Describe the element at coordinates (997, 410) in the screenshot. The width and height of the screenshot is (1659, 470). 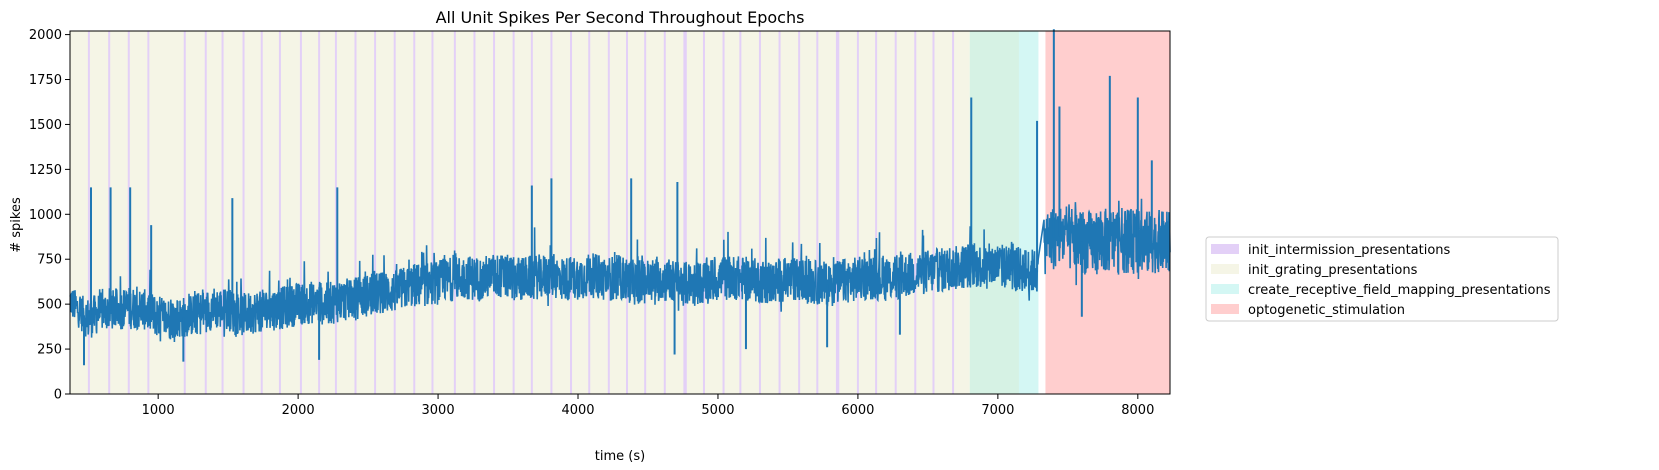
I see `x-tick-label: 7000` at that location.